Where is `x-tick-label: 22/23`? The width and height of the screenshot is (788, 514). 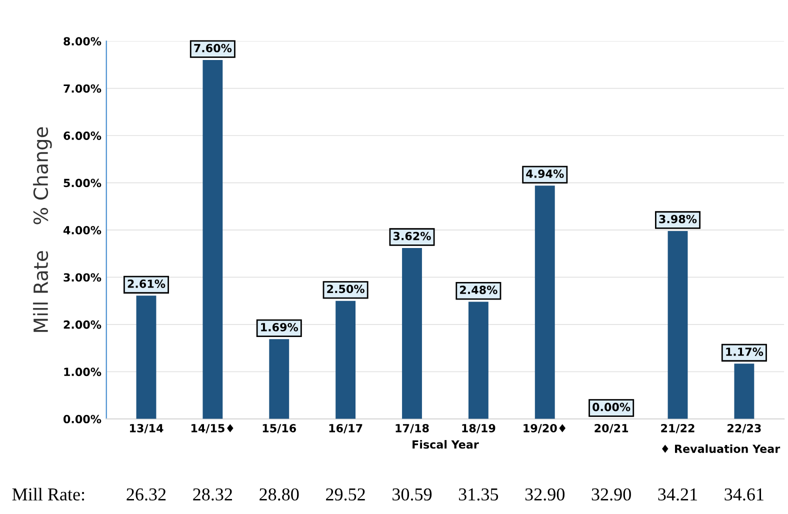
x-tick-label: 22/23 is located at coordinates (744, 429).